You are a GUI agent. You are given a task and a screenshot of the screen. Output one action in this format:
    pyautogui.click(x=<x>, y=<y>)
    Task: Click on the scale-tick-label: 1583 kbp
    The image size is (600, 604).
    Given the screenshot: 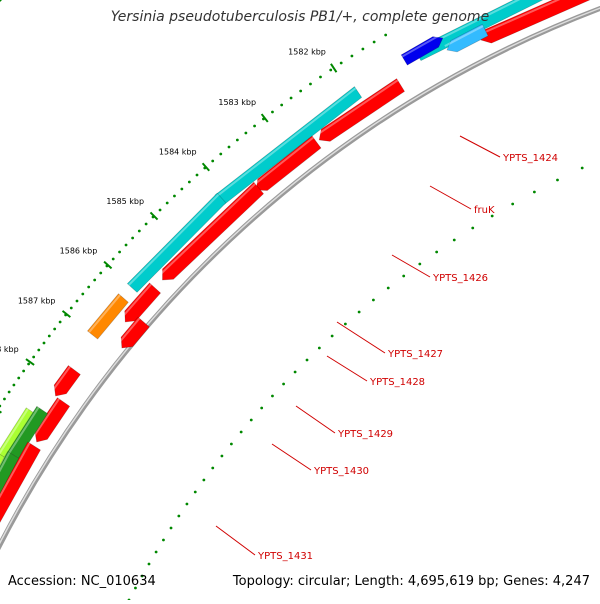 What is the action you would take?
    pyautogui.click(x=237, y=102)
    